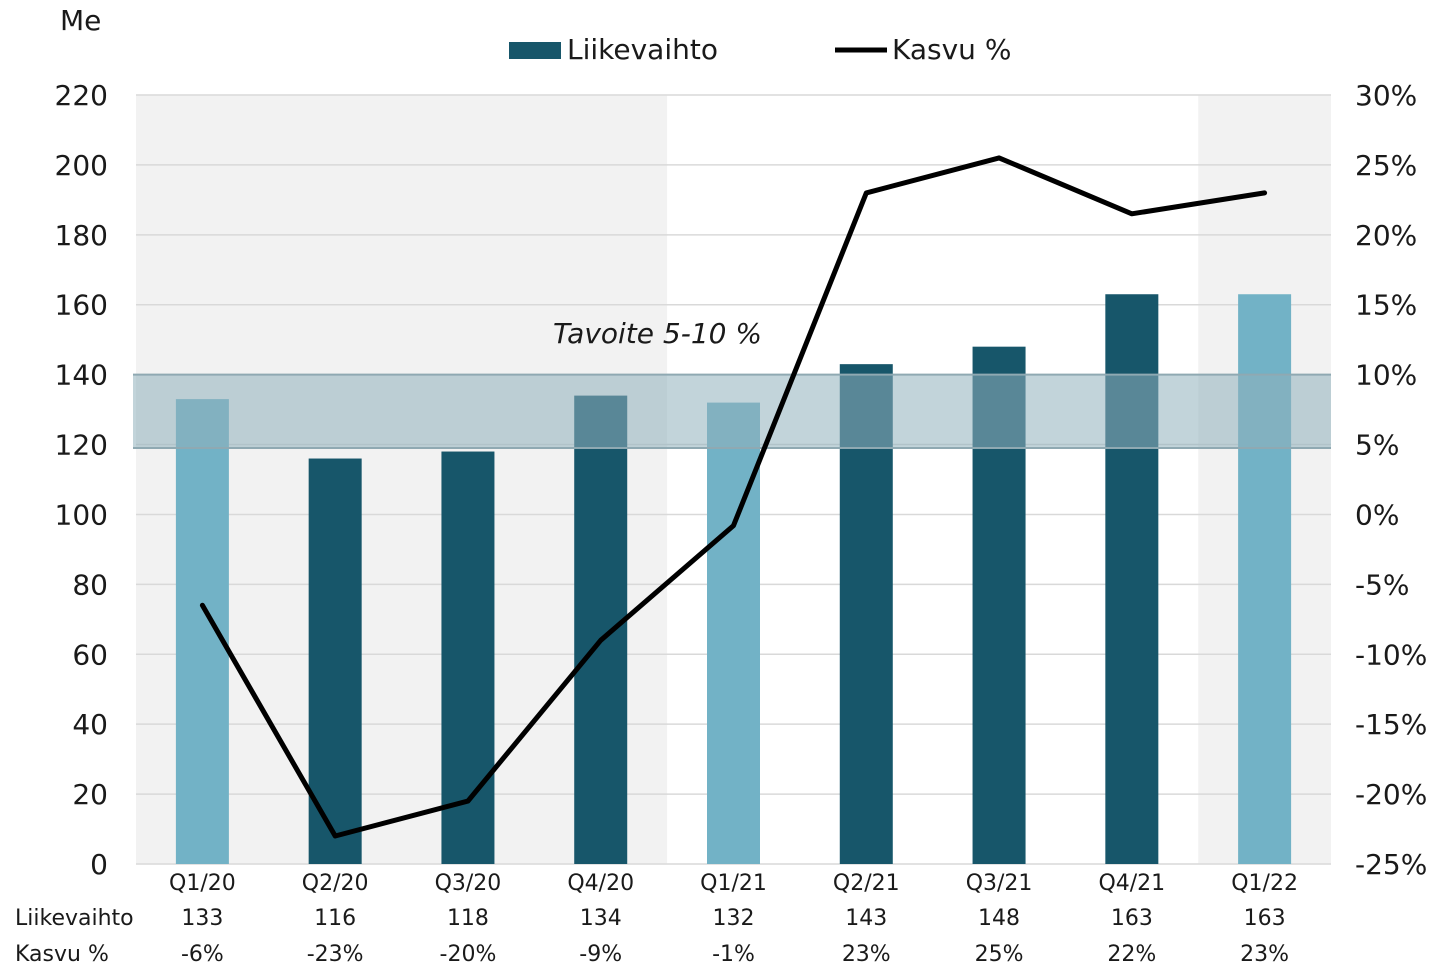 The height and width of the screenshot is (966, 1433). What do you see at coordinates (999, 954) in the screenshot?
I see `table-cell: 25%` at bounding box center [999, 954].